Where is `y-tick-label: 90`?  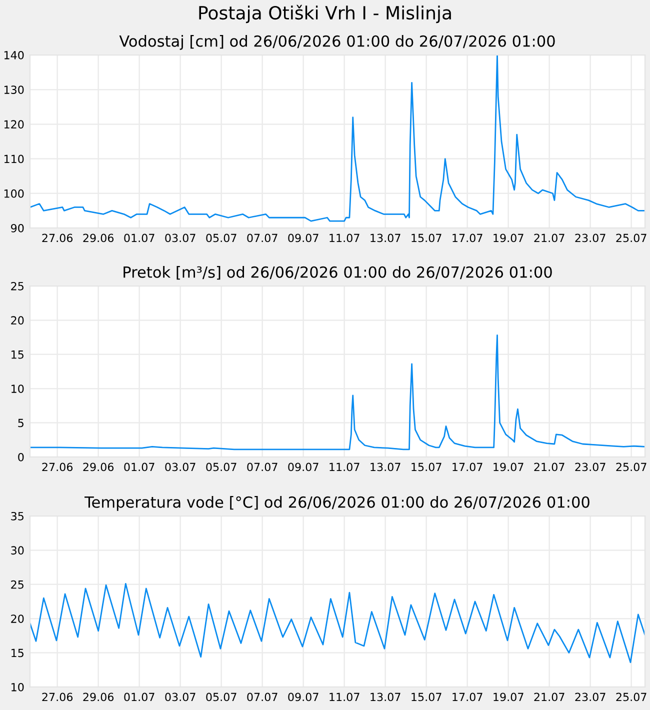
y-tick-label: 90 is located at coordinates (17, 228).